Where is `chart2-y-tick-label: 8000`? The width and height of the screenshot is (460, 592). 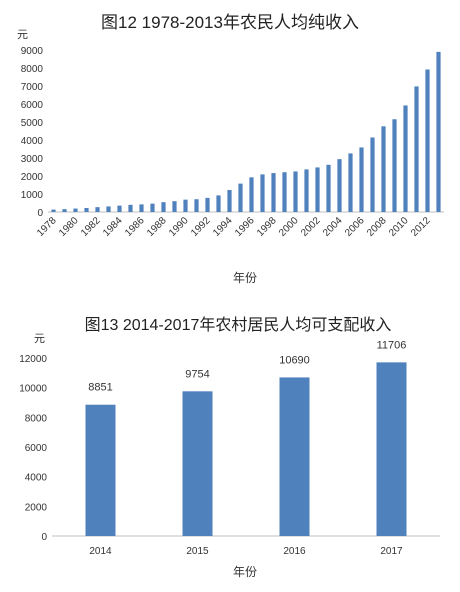
chart2-y-tick-label: 8000 is located at coordinates (36, 418).